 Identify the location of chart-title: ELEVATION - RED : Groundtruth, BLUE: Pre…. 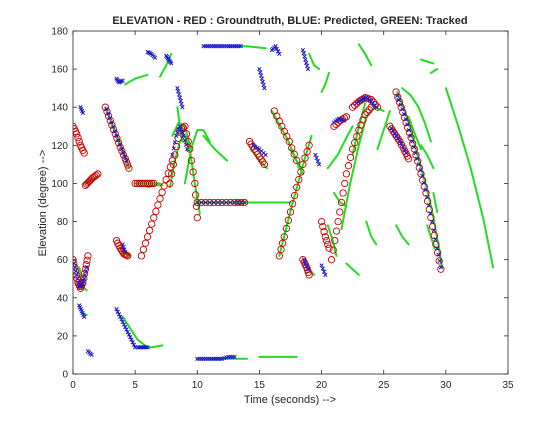
(289, 21).